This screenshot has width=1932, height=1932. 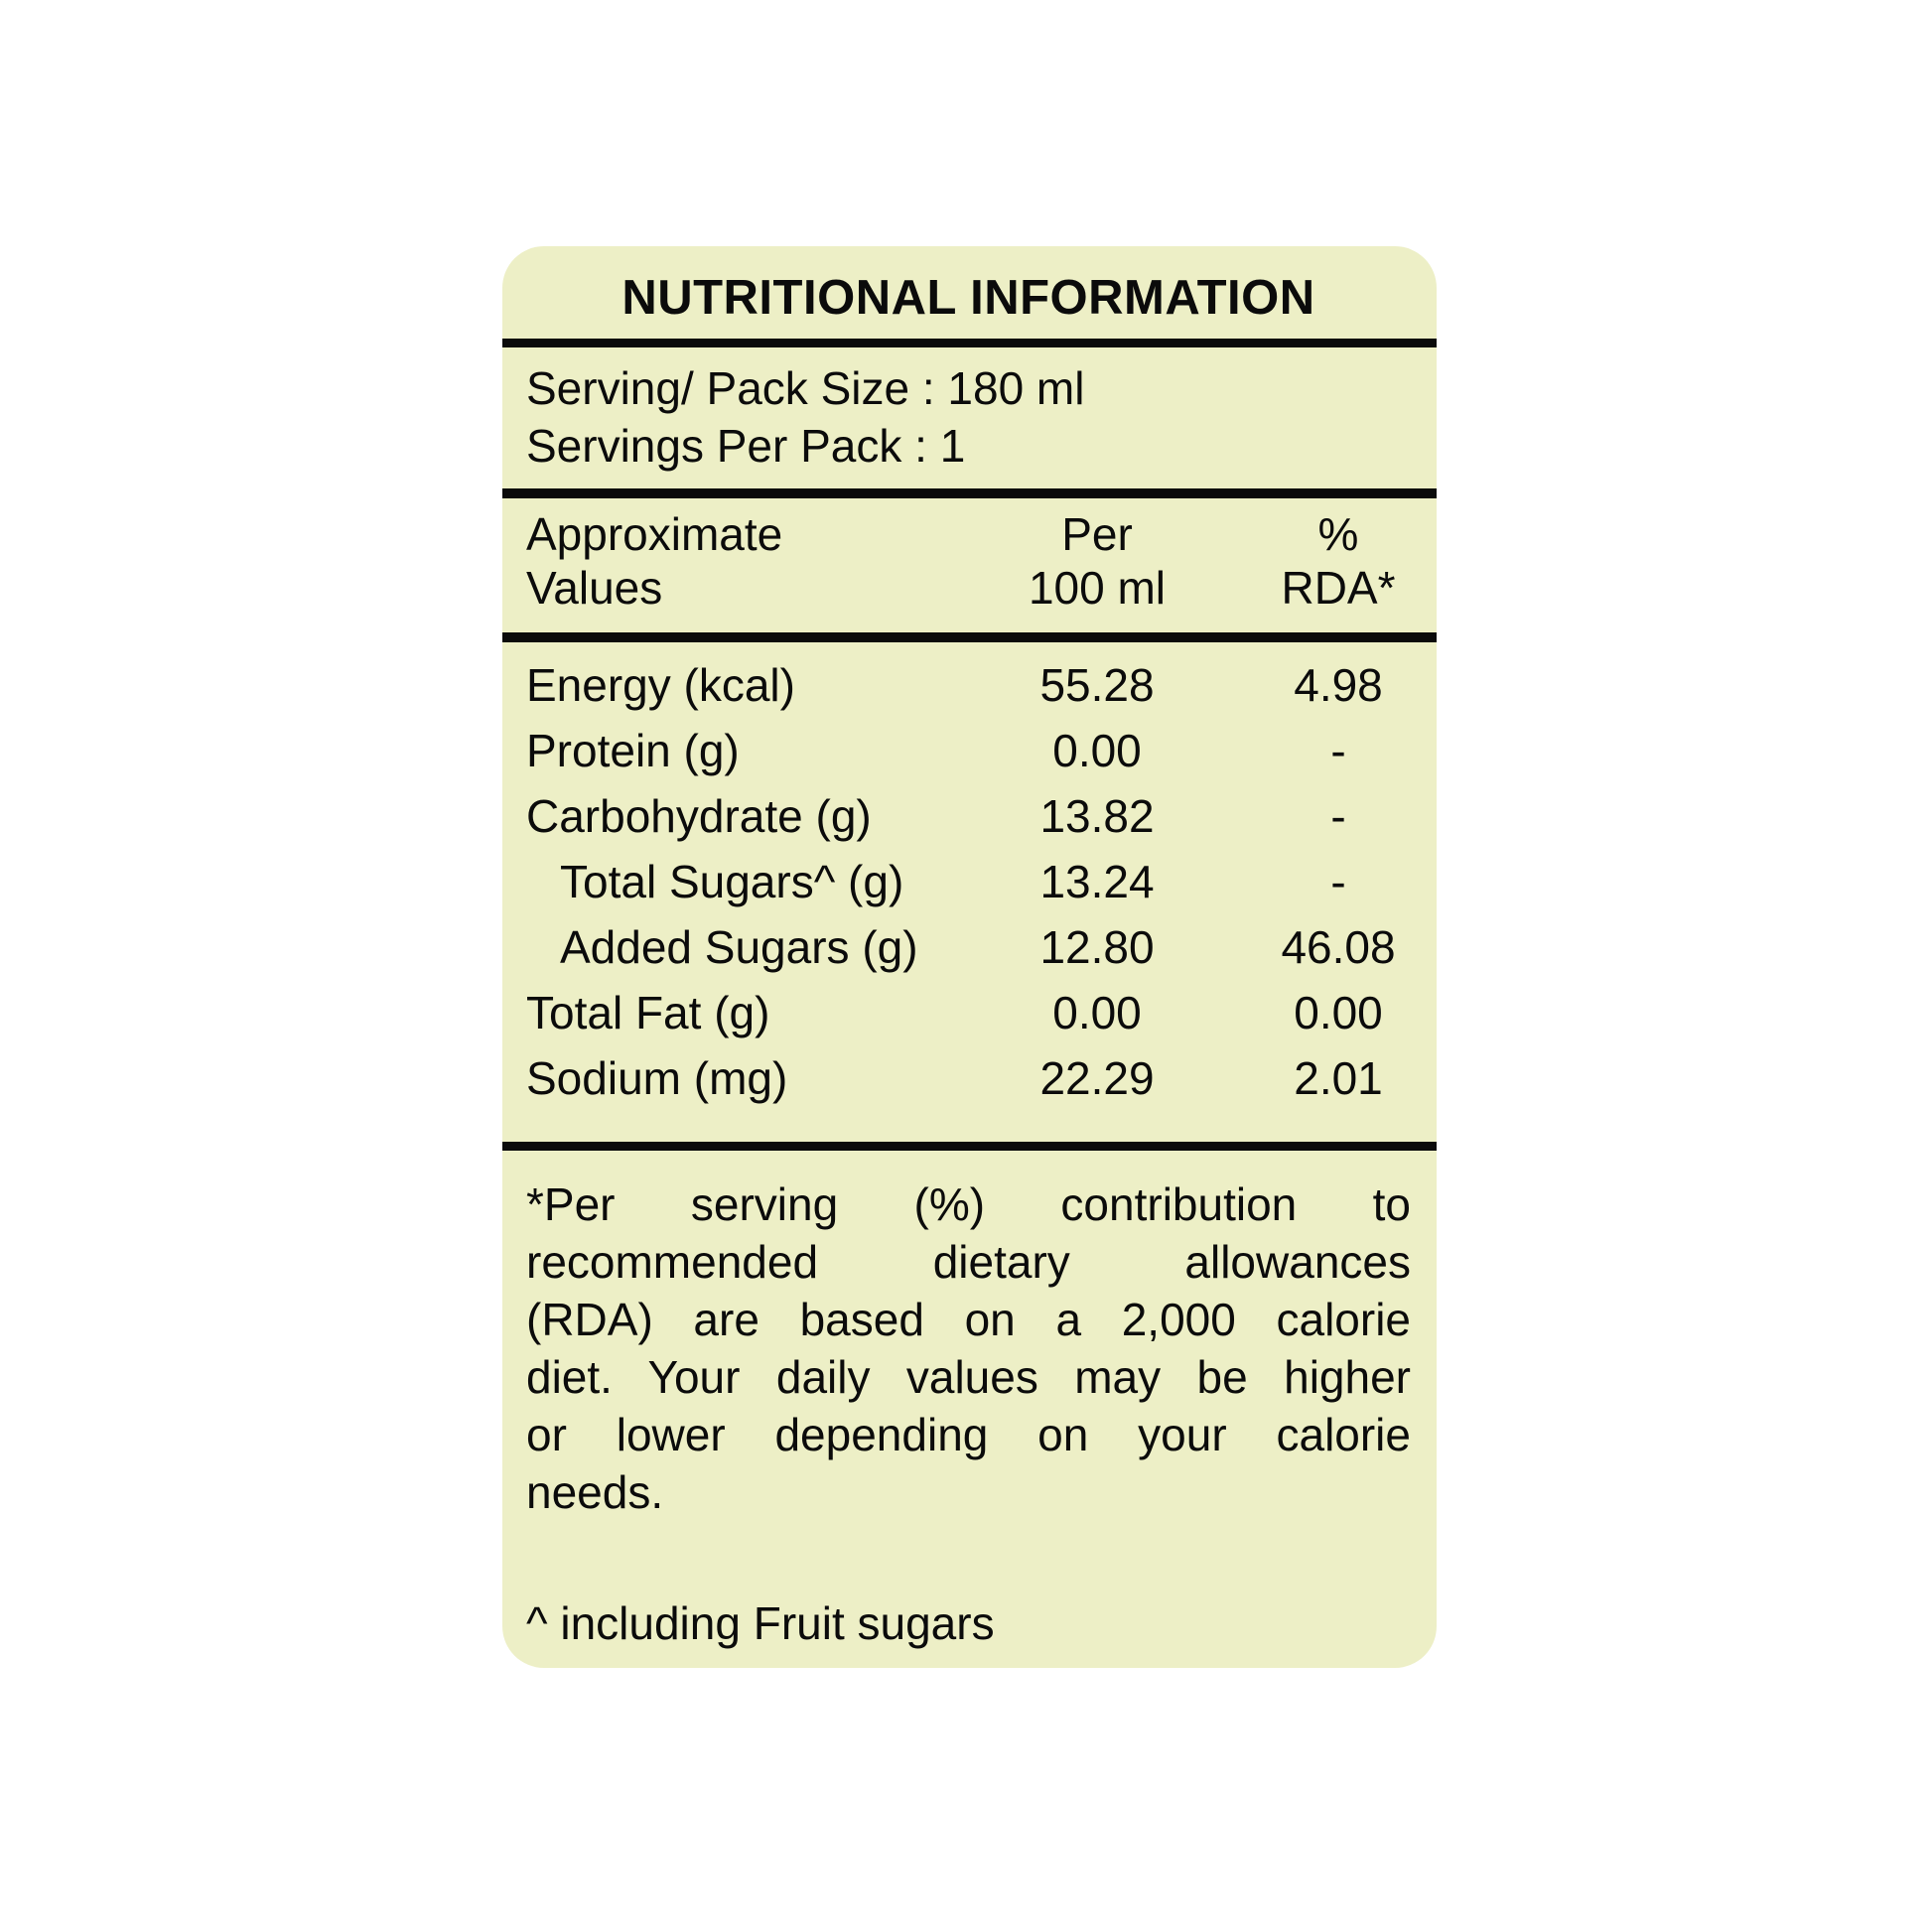 I want to click on row-total-sugars-rda: -, so click(x=1338, y=882).